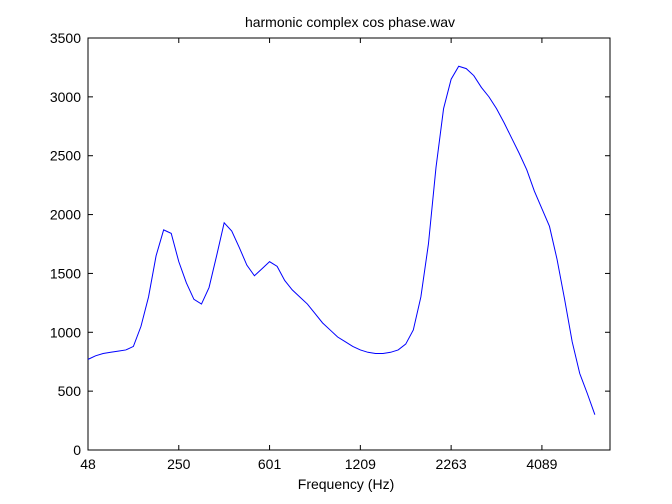  Describe the element at coordinates (270, 464) in the screenshot. I see `x-tick-label: 601` at that location.